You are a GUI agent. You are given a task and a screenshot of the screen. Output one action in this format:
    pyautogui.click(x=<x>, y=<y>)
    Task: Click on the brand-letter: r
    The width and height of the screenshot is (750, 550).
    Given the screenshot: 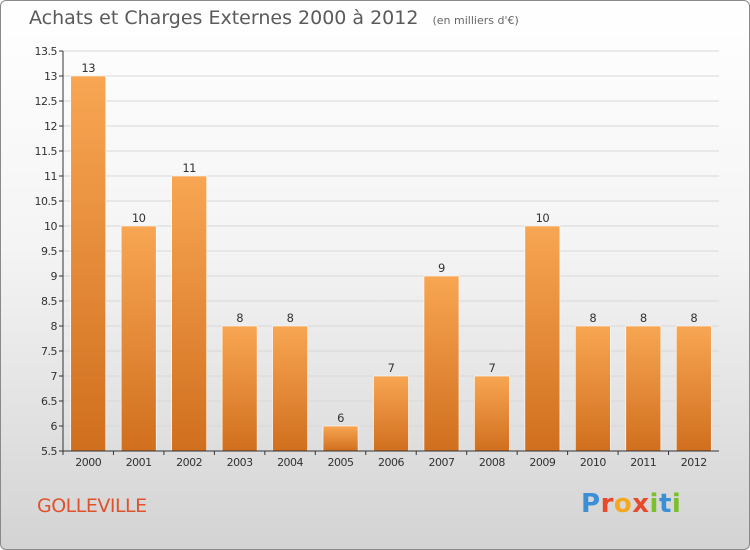 What is the action you would take?
    pyautogui.click(x=607, y=504)
    